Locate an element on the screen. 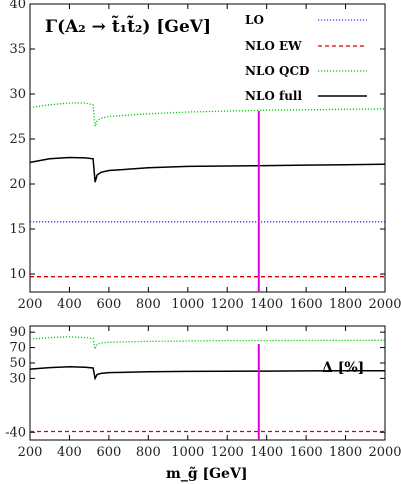 The height and width of the screenshot is (484, 401). bottom-x-tick-label: 1800 is located at coordinates (345, 452).